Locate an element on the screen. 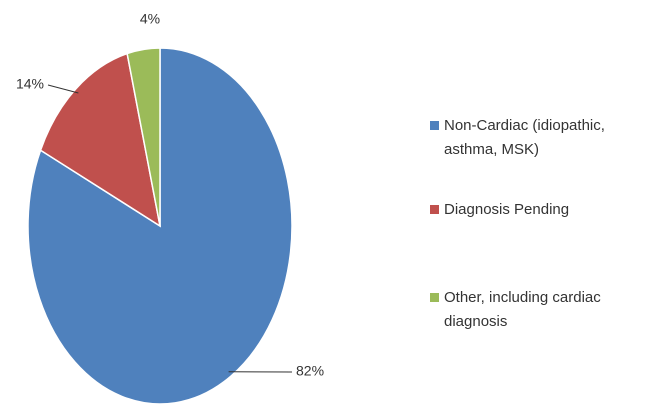  legend-item: Diagnosis Pending is located at coordinates (540, 210).